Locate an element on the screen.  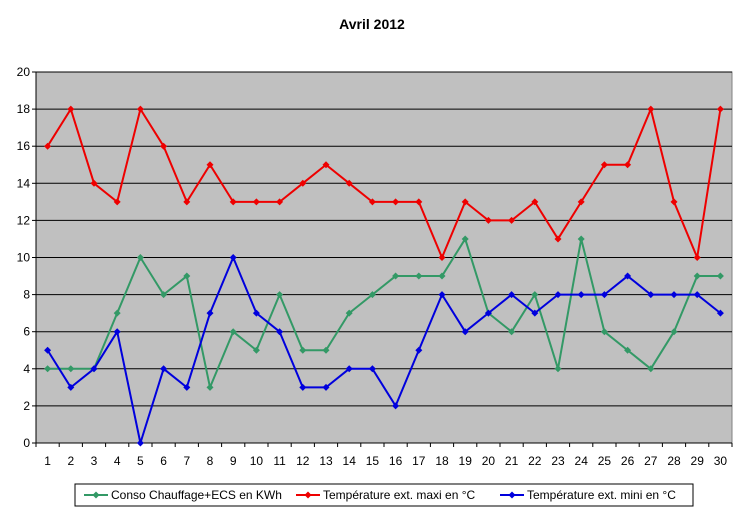
x-tick-label: 24 is located at coordinates (582, 461).